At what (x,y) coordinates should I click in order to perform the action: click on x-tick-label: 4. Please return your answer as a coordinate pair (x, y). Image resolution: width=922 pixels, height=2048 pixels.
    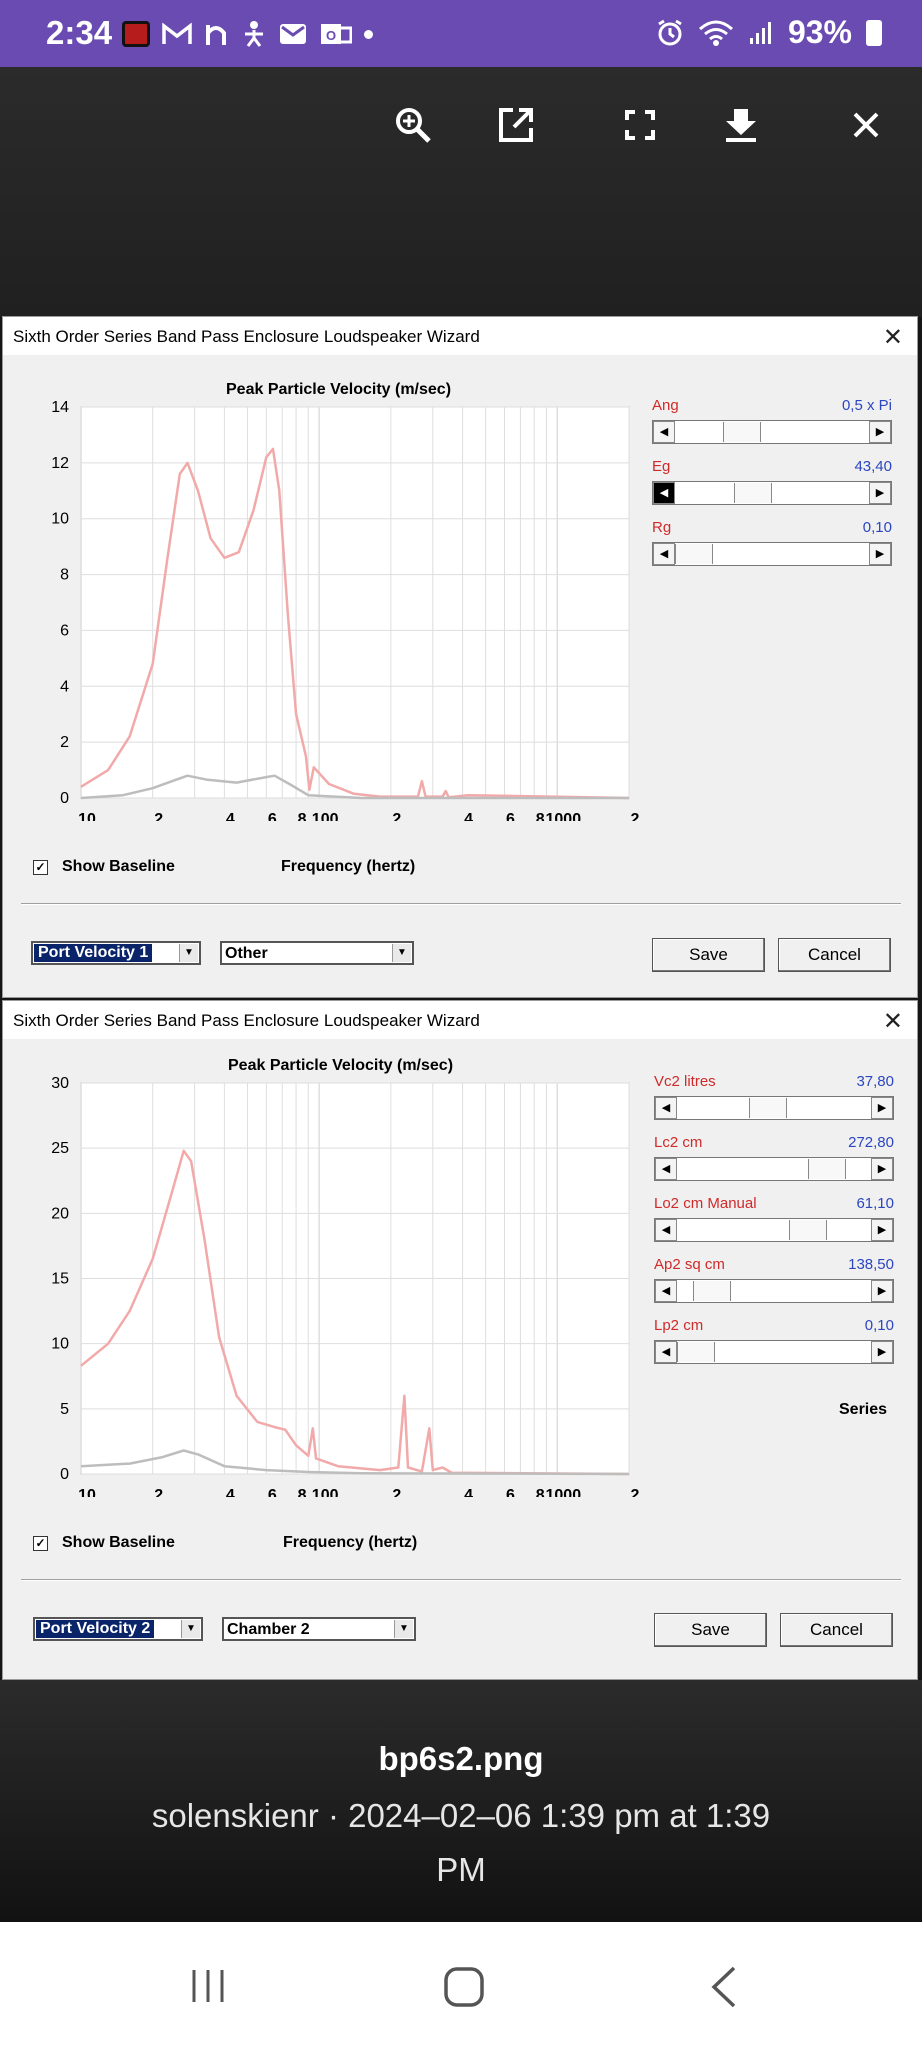
    Looking at the image, I should click on (230, 1492).